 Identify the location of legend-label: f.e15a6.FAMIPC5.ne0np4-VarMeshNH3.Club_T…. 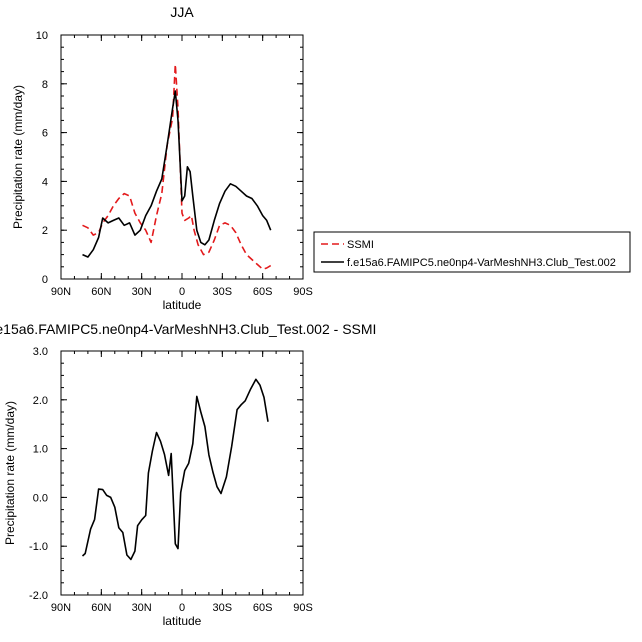
(481, 263).